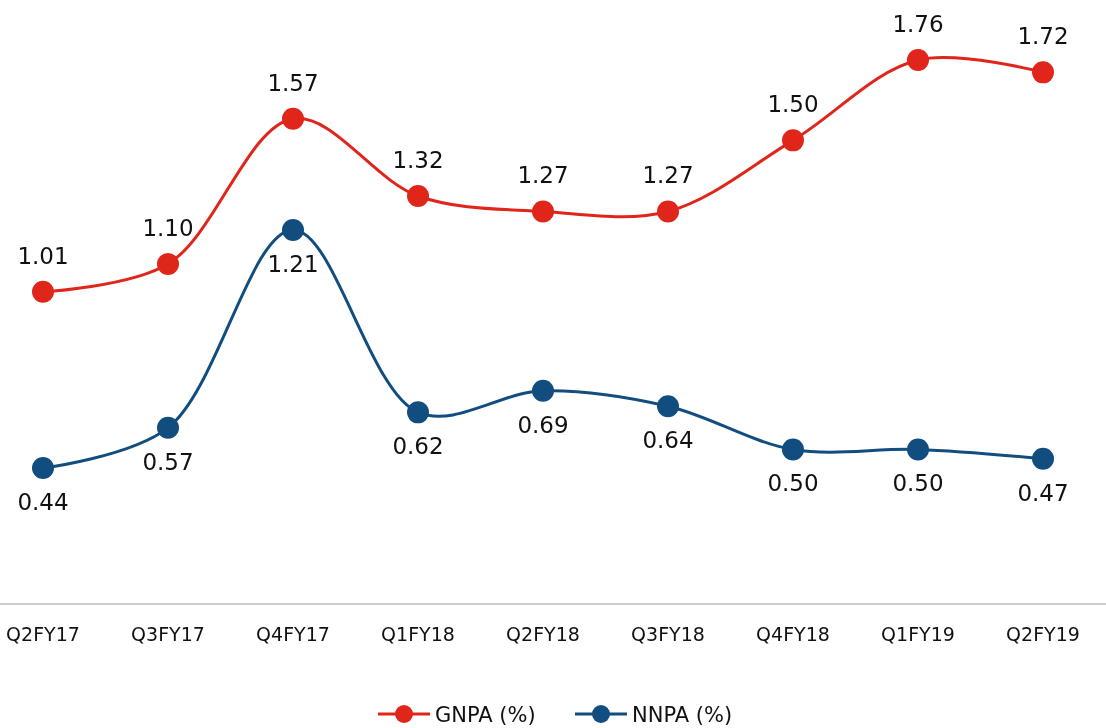  What do you see at coordinates (43, 634) in the screenshot?
I see `x-tick-label: Q2FY17` at bounding box center [43, 634].